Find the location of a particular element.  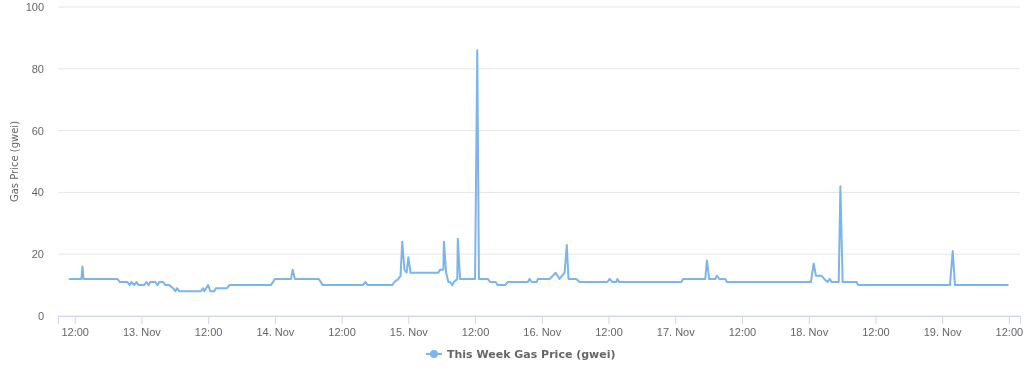

x-tick-label: 13. Nov is located at coordinates (142, 331).